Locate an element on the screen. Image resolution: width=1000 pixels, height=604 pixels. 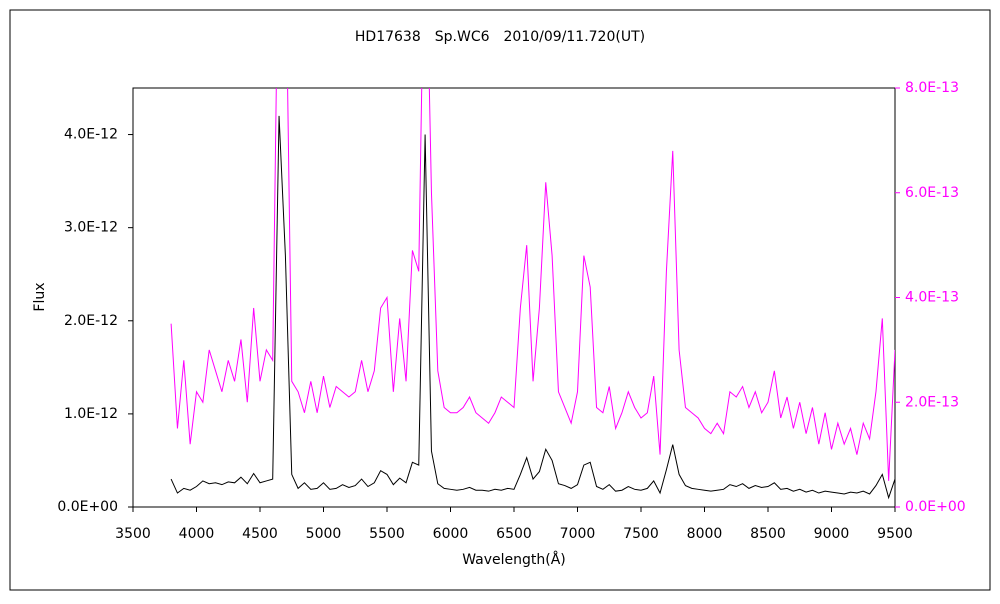
x-tick-label: 4000 is located at coordinates (197, 534).